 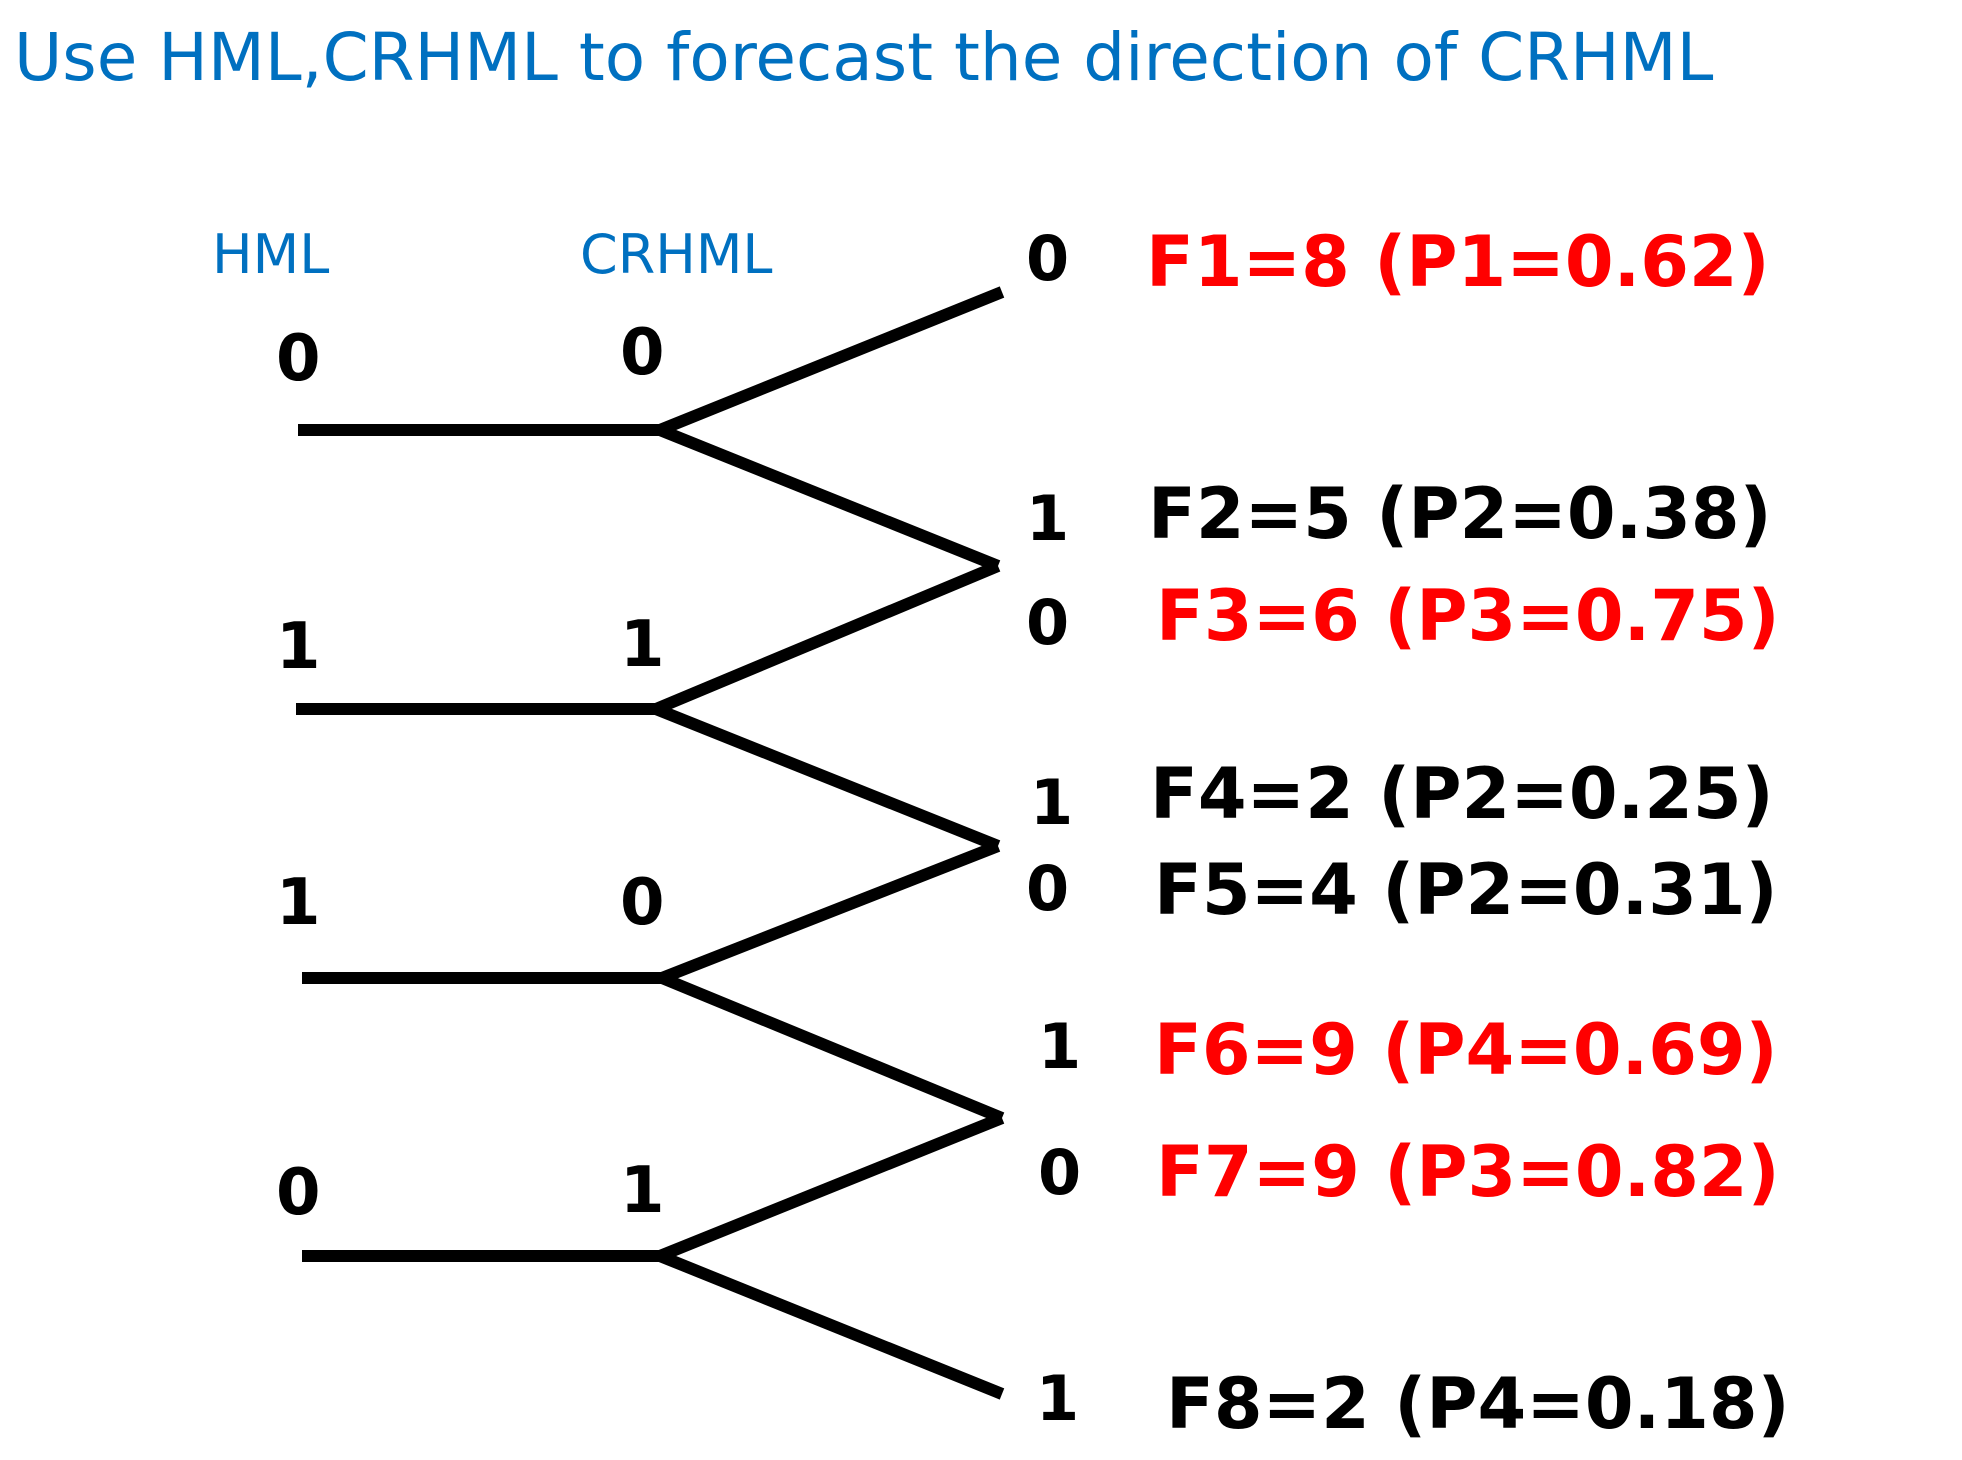 What do you see at coordinates (832, 1048) in the screenshot?
I see `branch-row-3-lower` at bounding box center [832, 1048].